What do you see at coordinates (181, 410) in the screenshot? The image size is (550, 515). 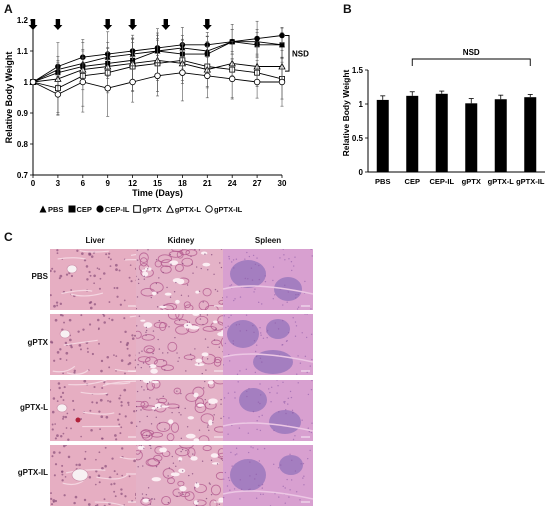 I see `histology-kidney-gptx-l` at bounding box center [181, 410].